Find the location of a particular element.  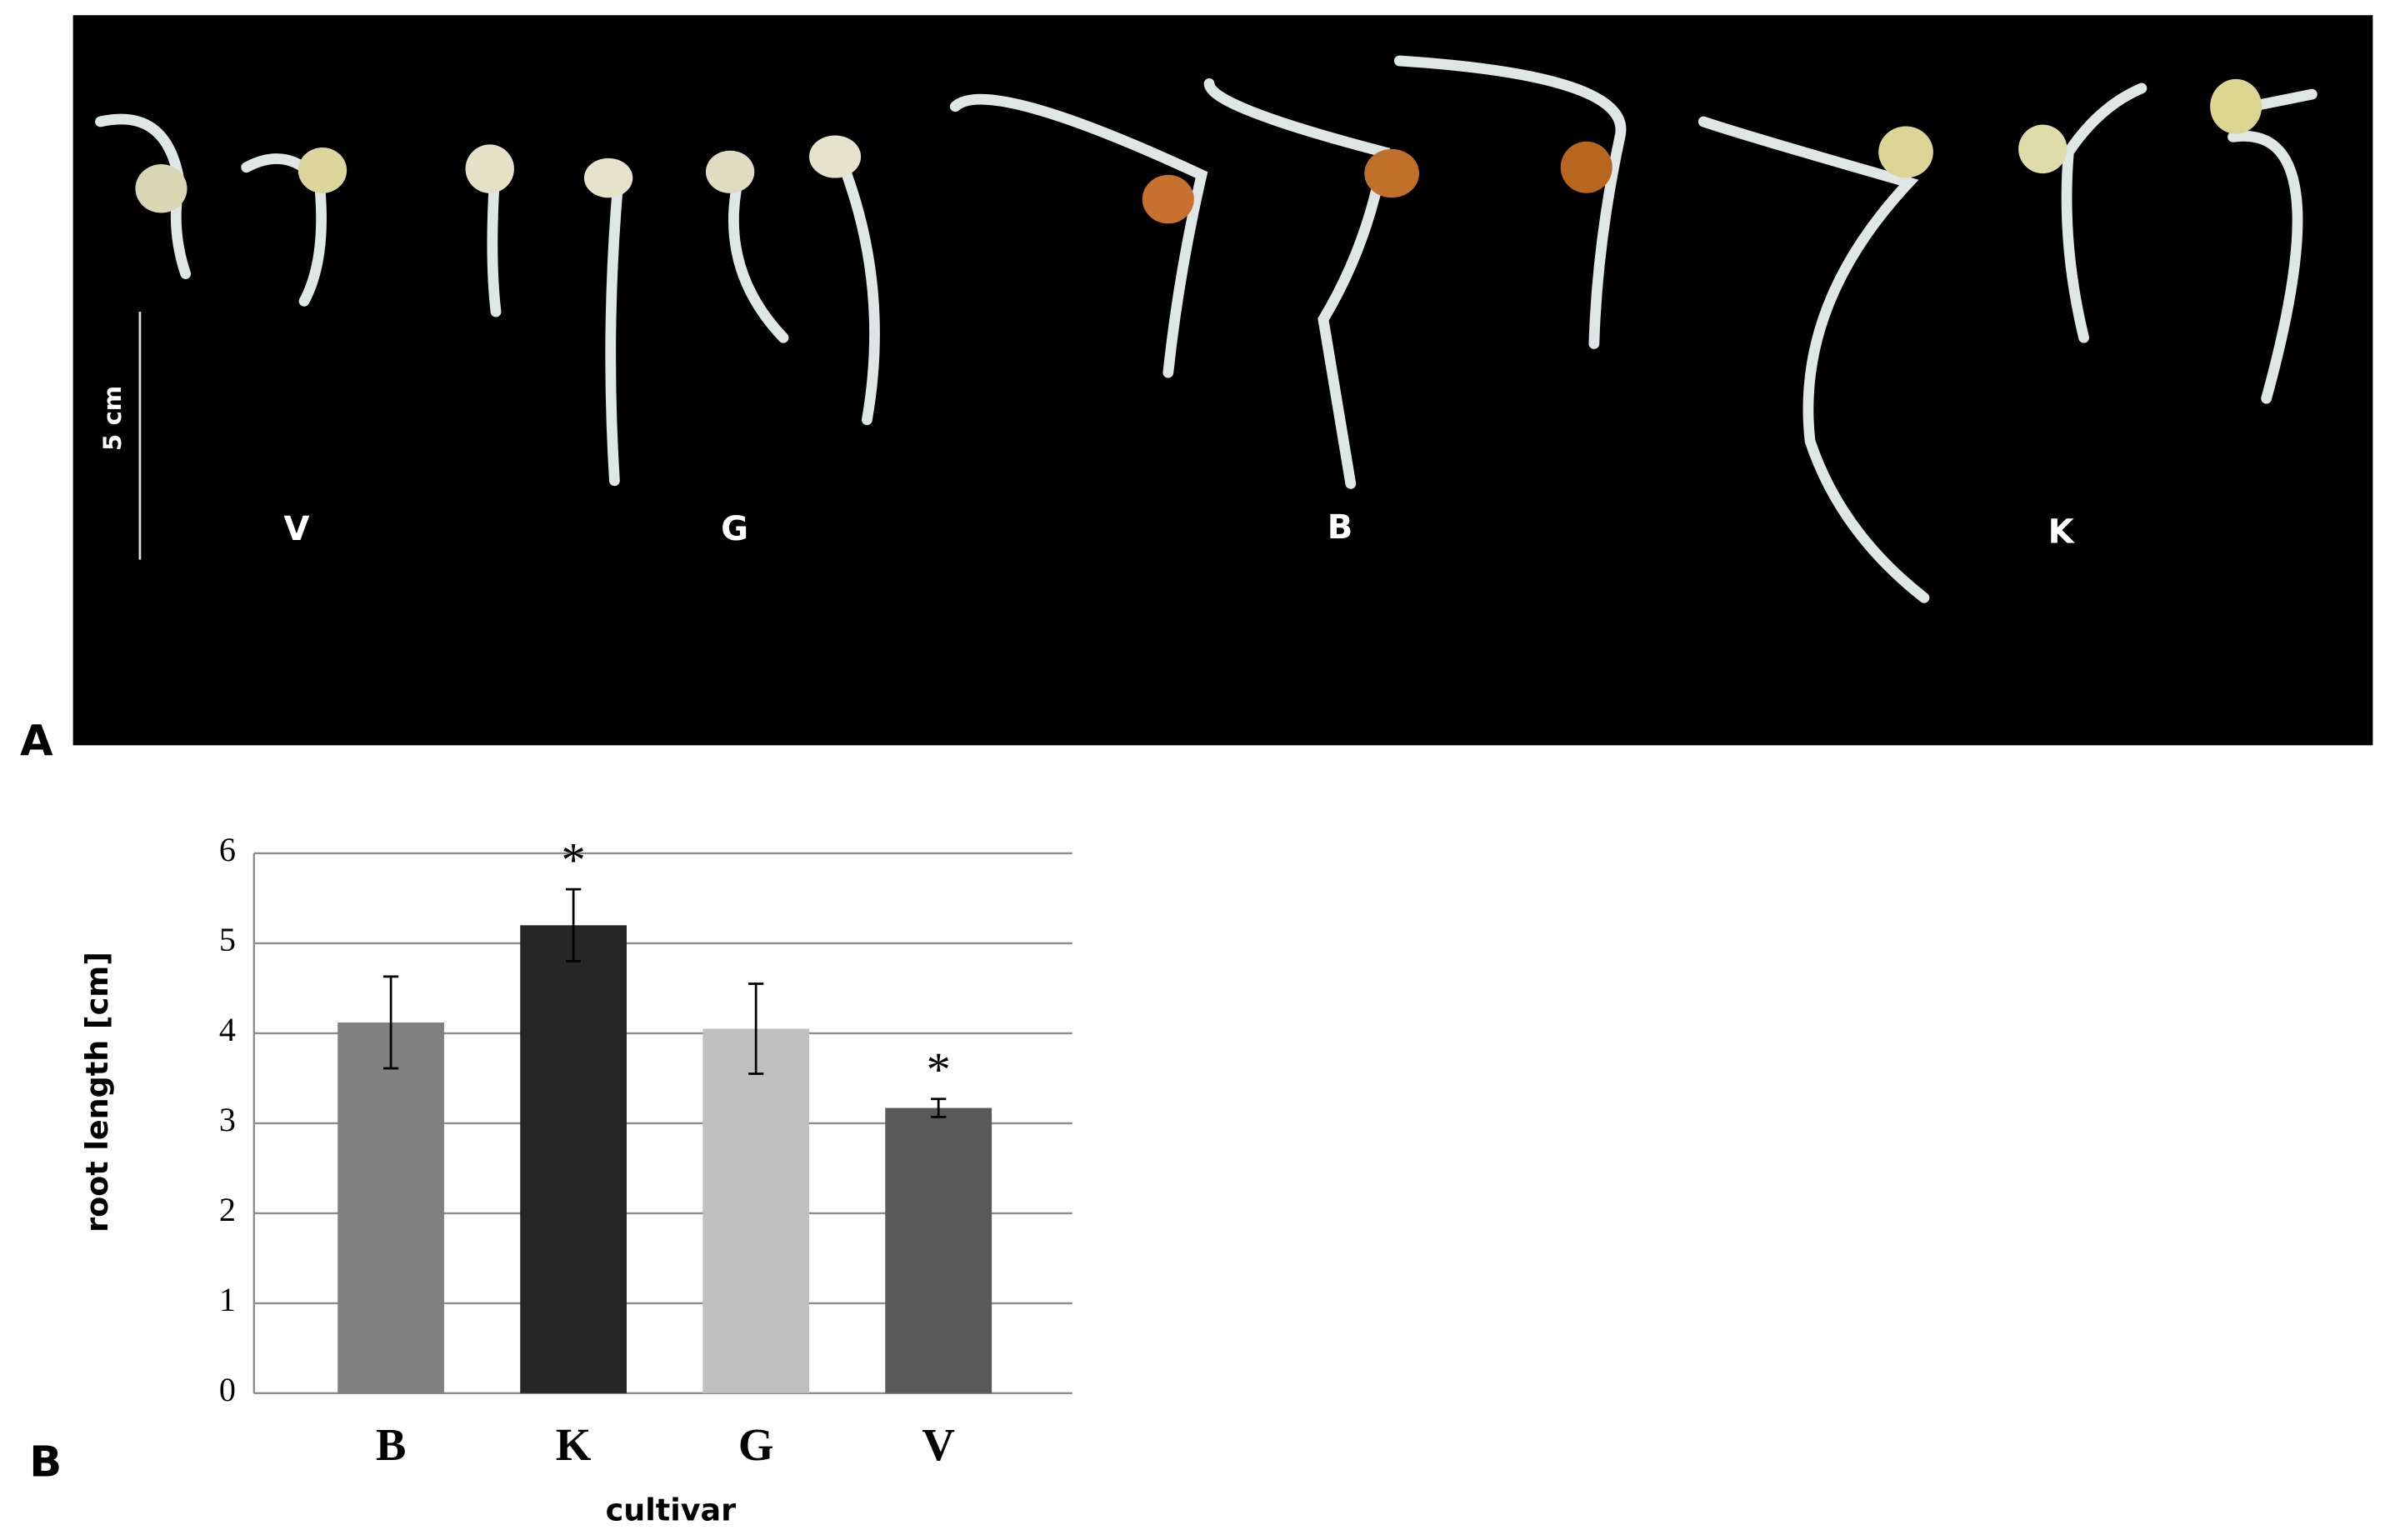

y-axis-label: root length [cm] is located at coordinates (97, 1092).